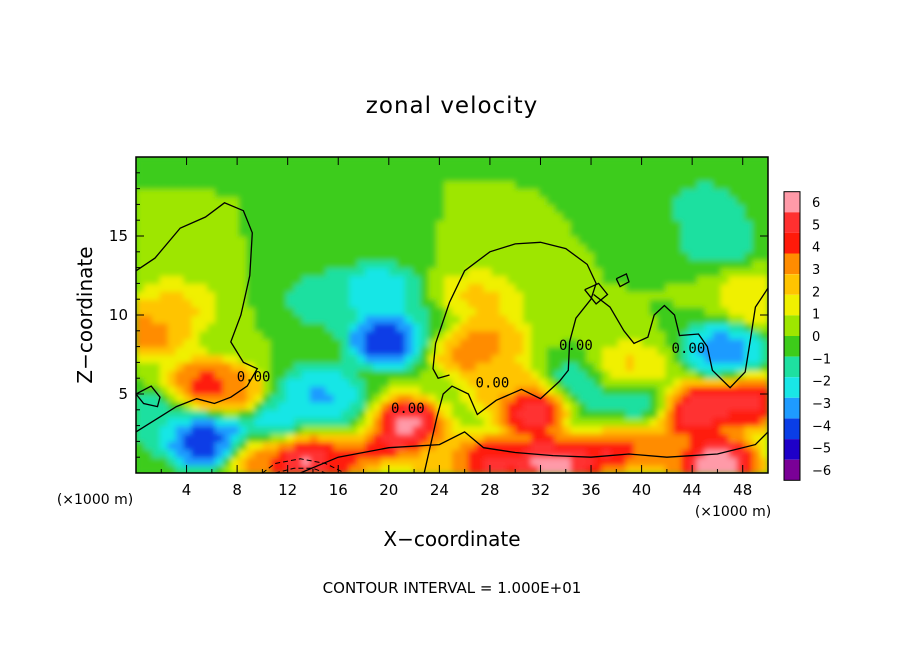 The image size is (904, 654). What do you see at coordinates (792, 387) in the screenshot?
I see `colorbar-swatch` at bounding box center [792, 387].